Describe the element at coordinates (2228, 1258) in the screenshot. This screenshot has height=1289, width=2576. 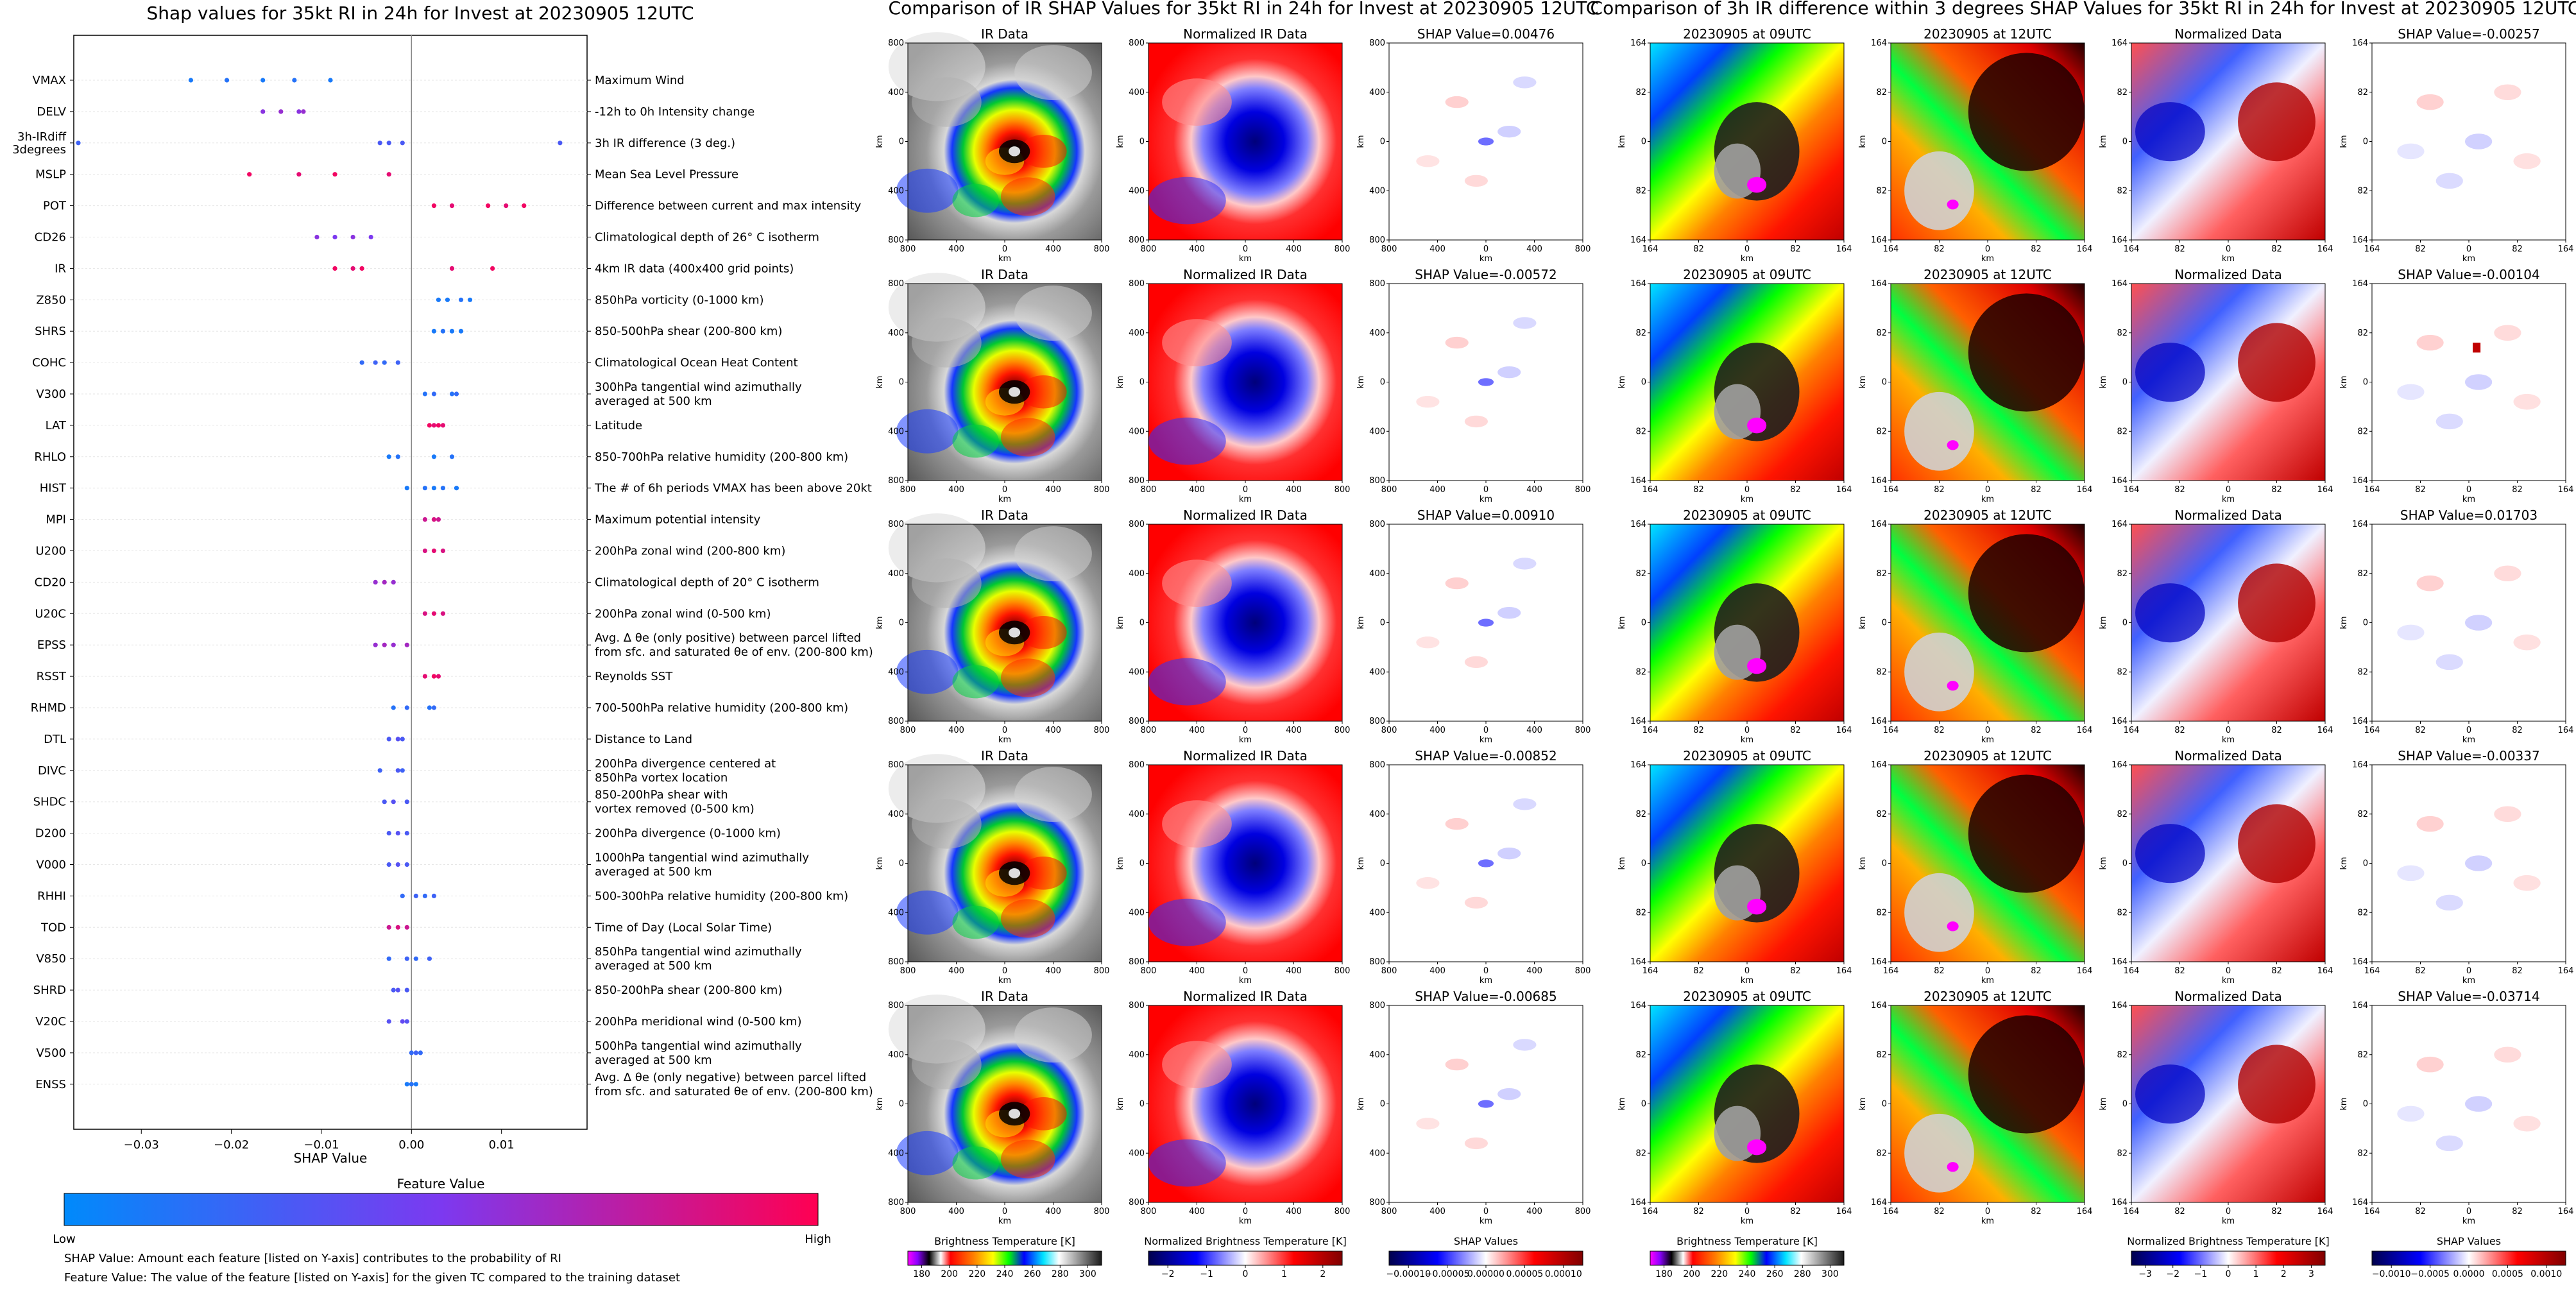
I see `colorbar` at that location.